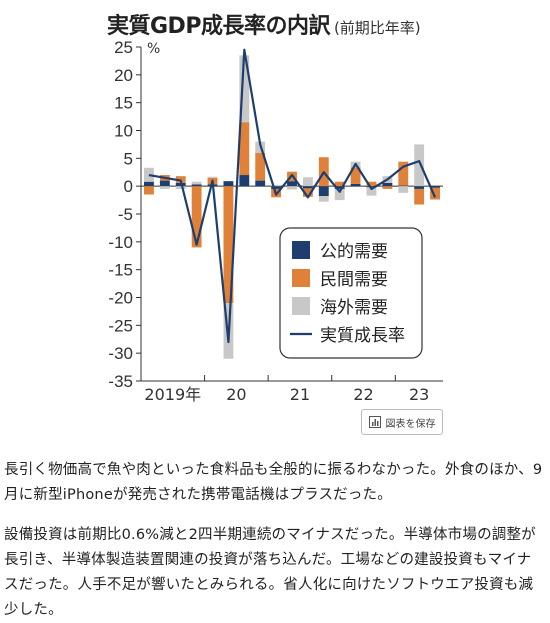 The image size is (550, 623). Describe the element at coordinates (354, 308) in the screenshot. I see `legend-label: 海外需要` at that location.